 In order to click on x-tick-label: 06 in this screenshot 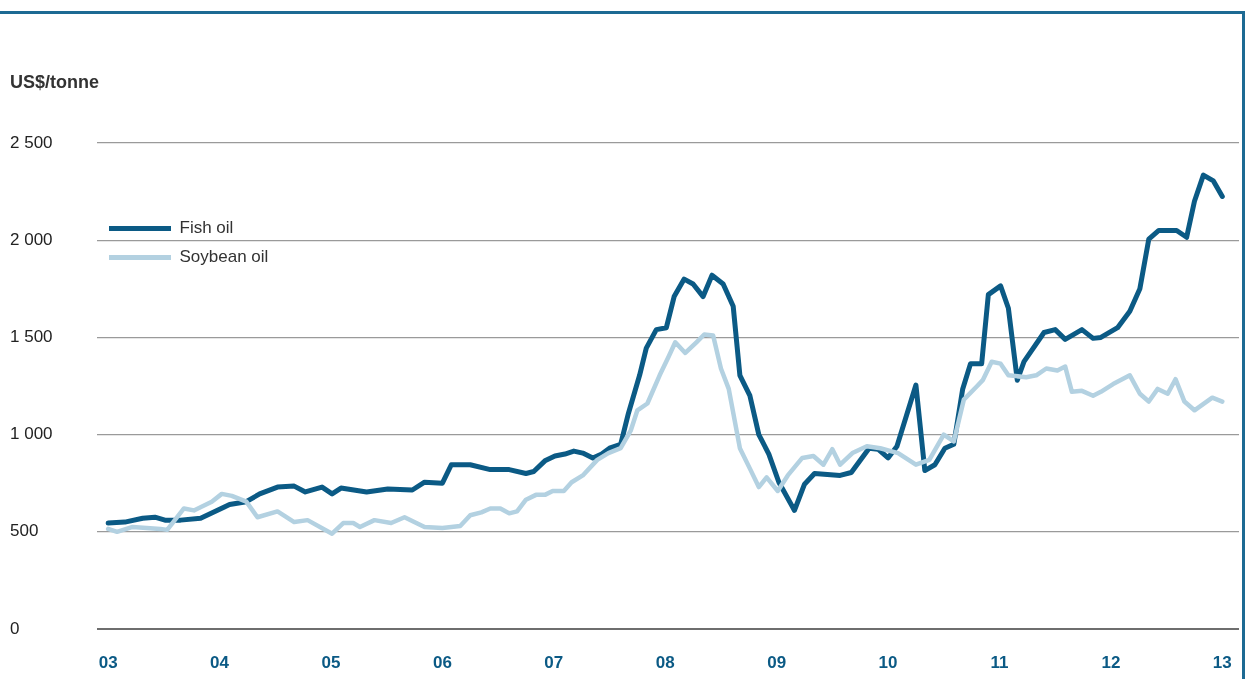, I will do `click(442, 662)`.